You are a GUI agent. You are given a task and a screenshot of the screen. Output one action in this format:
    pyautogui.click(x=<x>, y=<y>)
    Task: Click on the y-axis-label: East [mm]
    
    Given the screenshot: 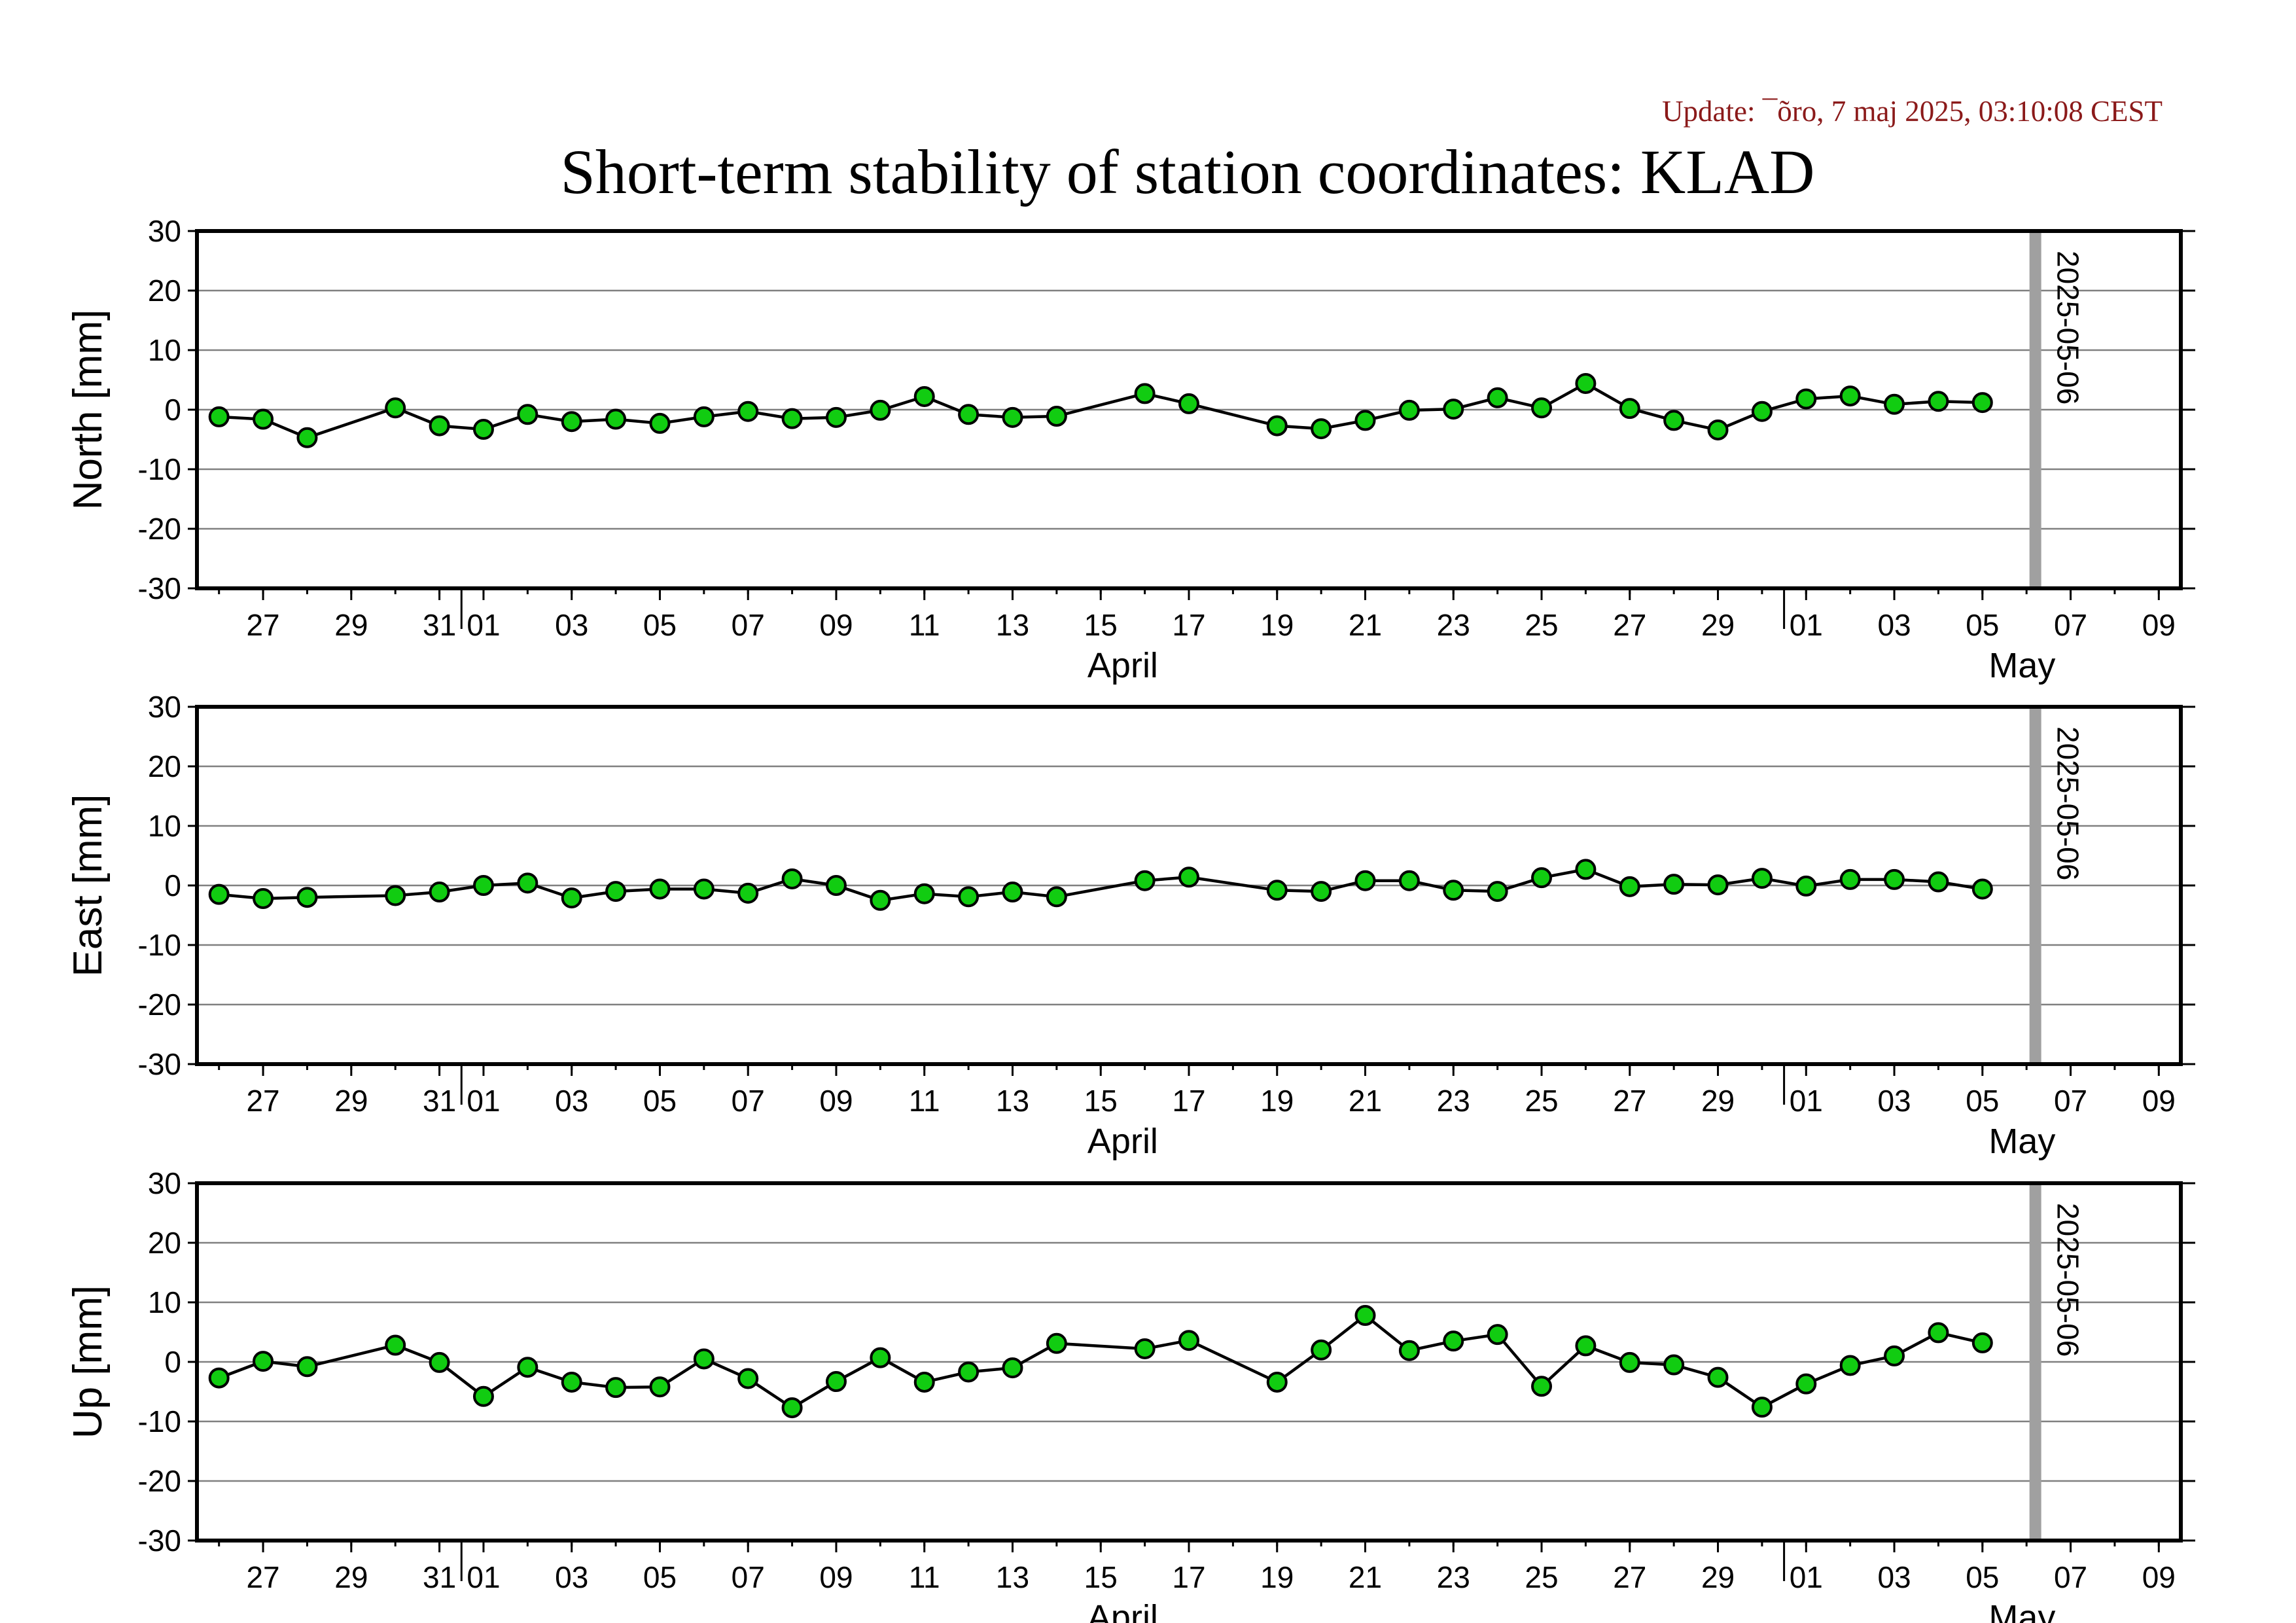 What is the action you would take?
    pyautogui.click(x=88, y=885)
    